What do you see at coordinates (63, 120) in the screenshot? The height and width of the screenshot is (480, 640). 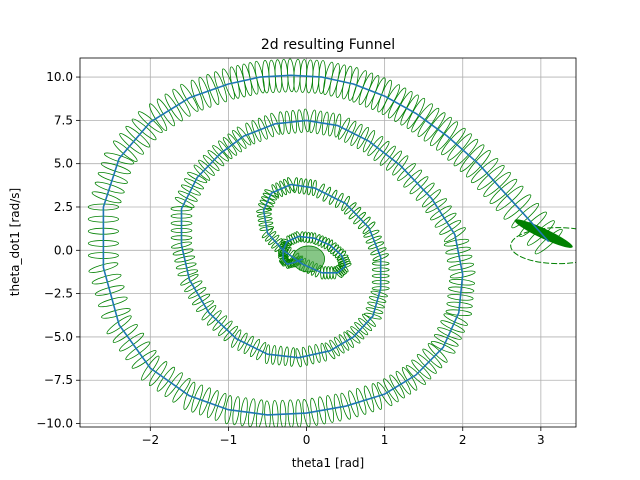 I see `y-tick-label: 7.5` at bounding box center [63, 120].